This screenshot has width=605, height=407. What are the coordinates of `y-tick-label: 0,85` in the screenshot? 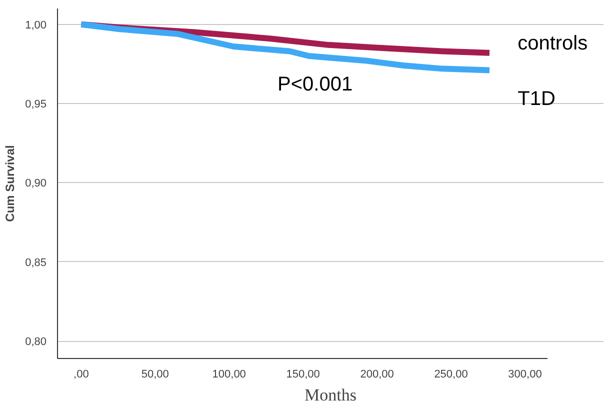 It's located at (36, 262).